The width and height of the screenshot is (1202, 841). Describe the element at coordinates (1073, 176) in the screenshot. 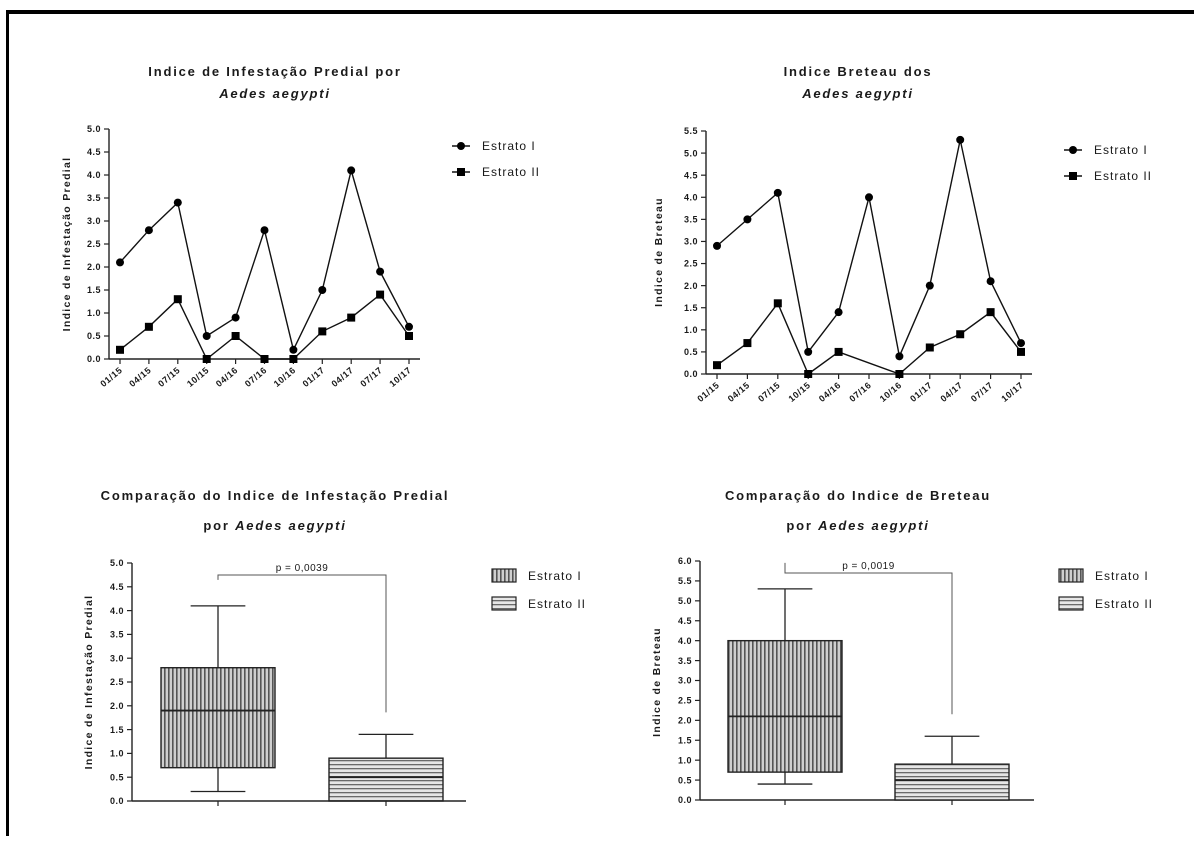

I see `legend-marker-square` at that location.